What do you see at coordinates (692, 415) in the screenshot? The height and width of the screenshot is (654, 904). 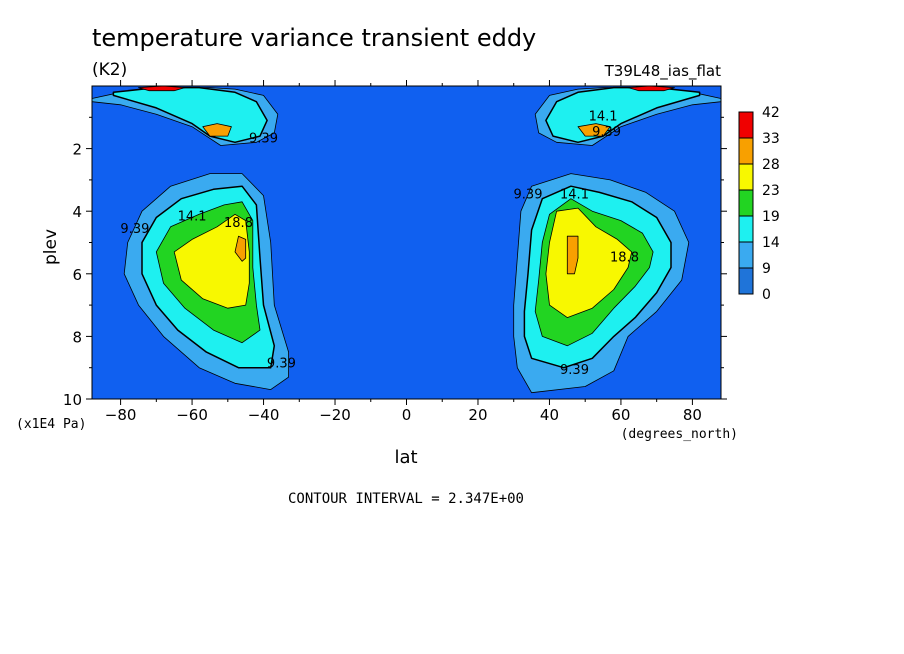 I see `x-tick-label: 80` at bounding box center [692, 415].